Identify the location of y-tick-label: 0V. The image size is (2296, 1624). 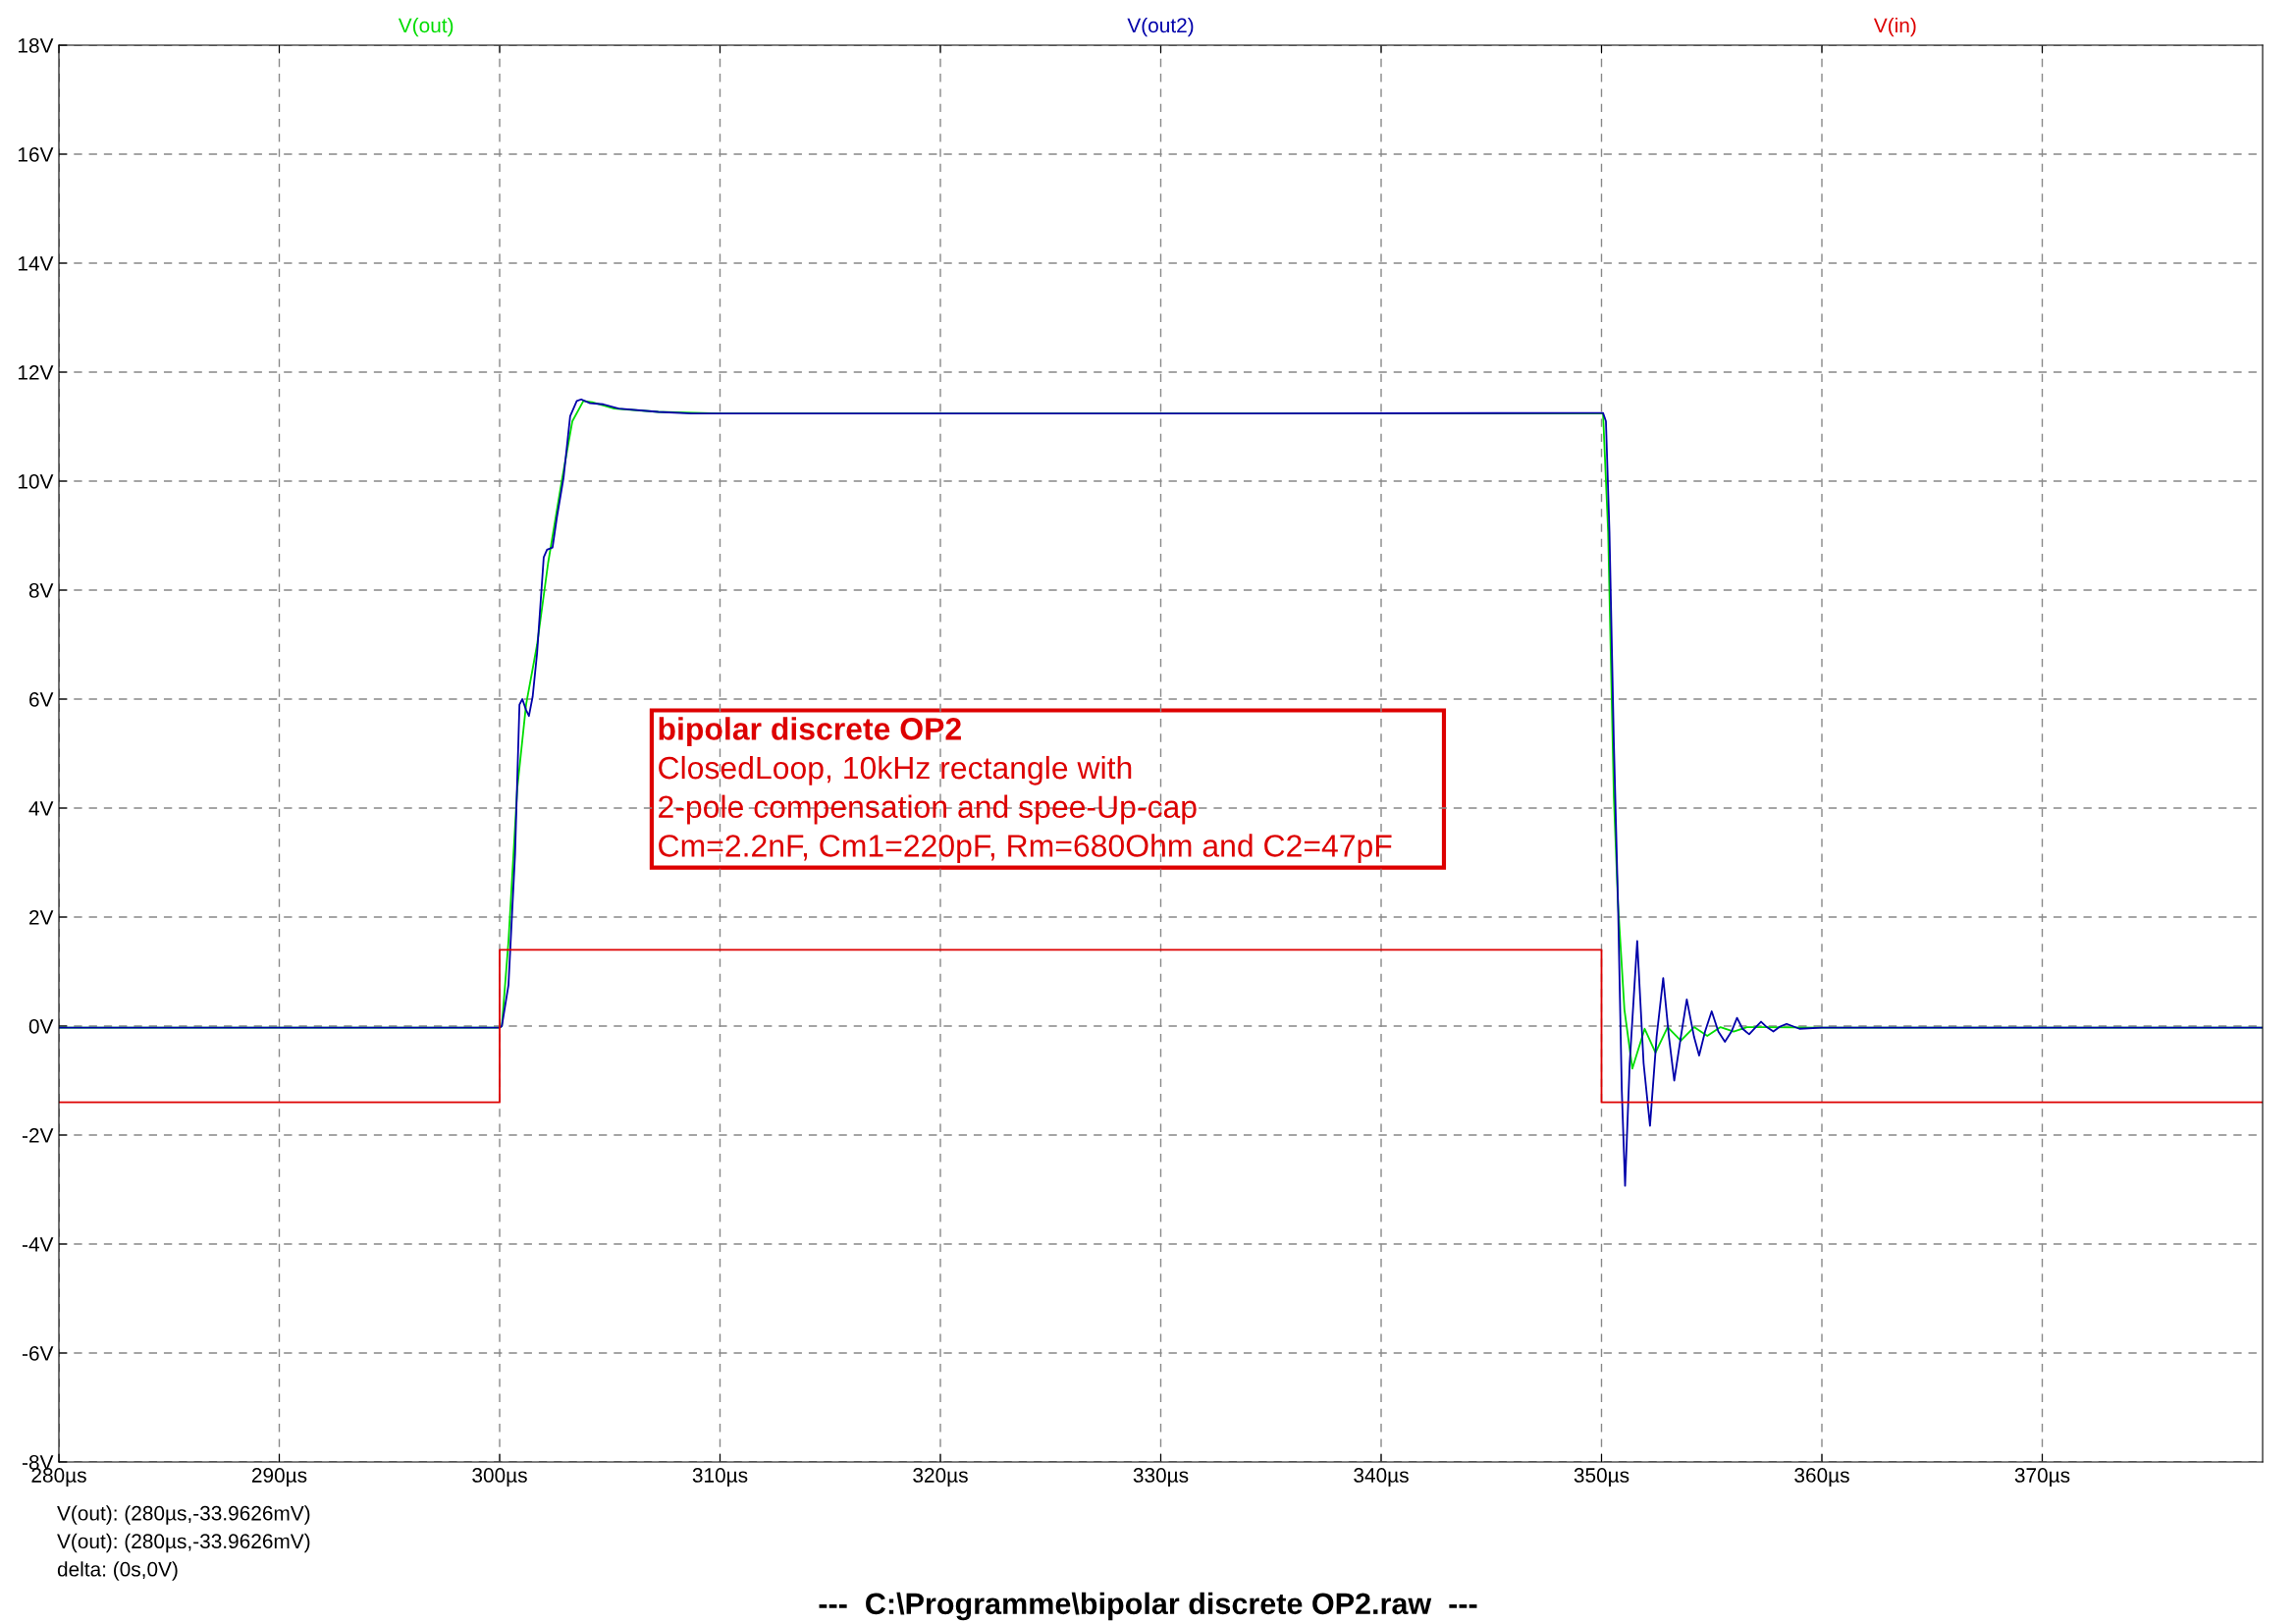
(41, 1026).